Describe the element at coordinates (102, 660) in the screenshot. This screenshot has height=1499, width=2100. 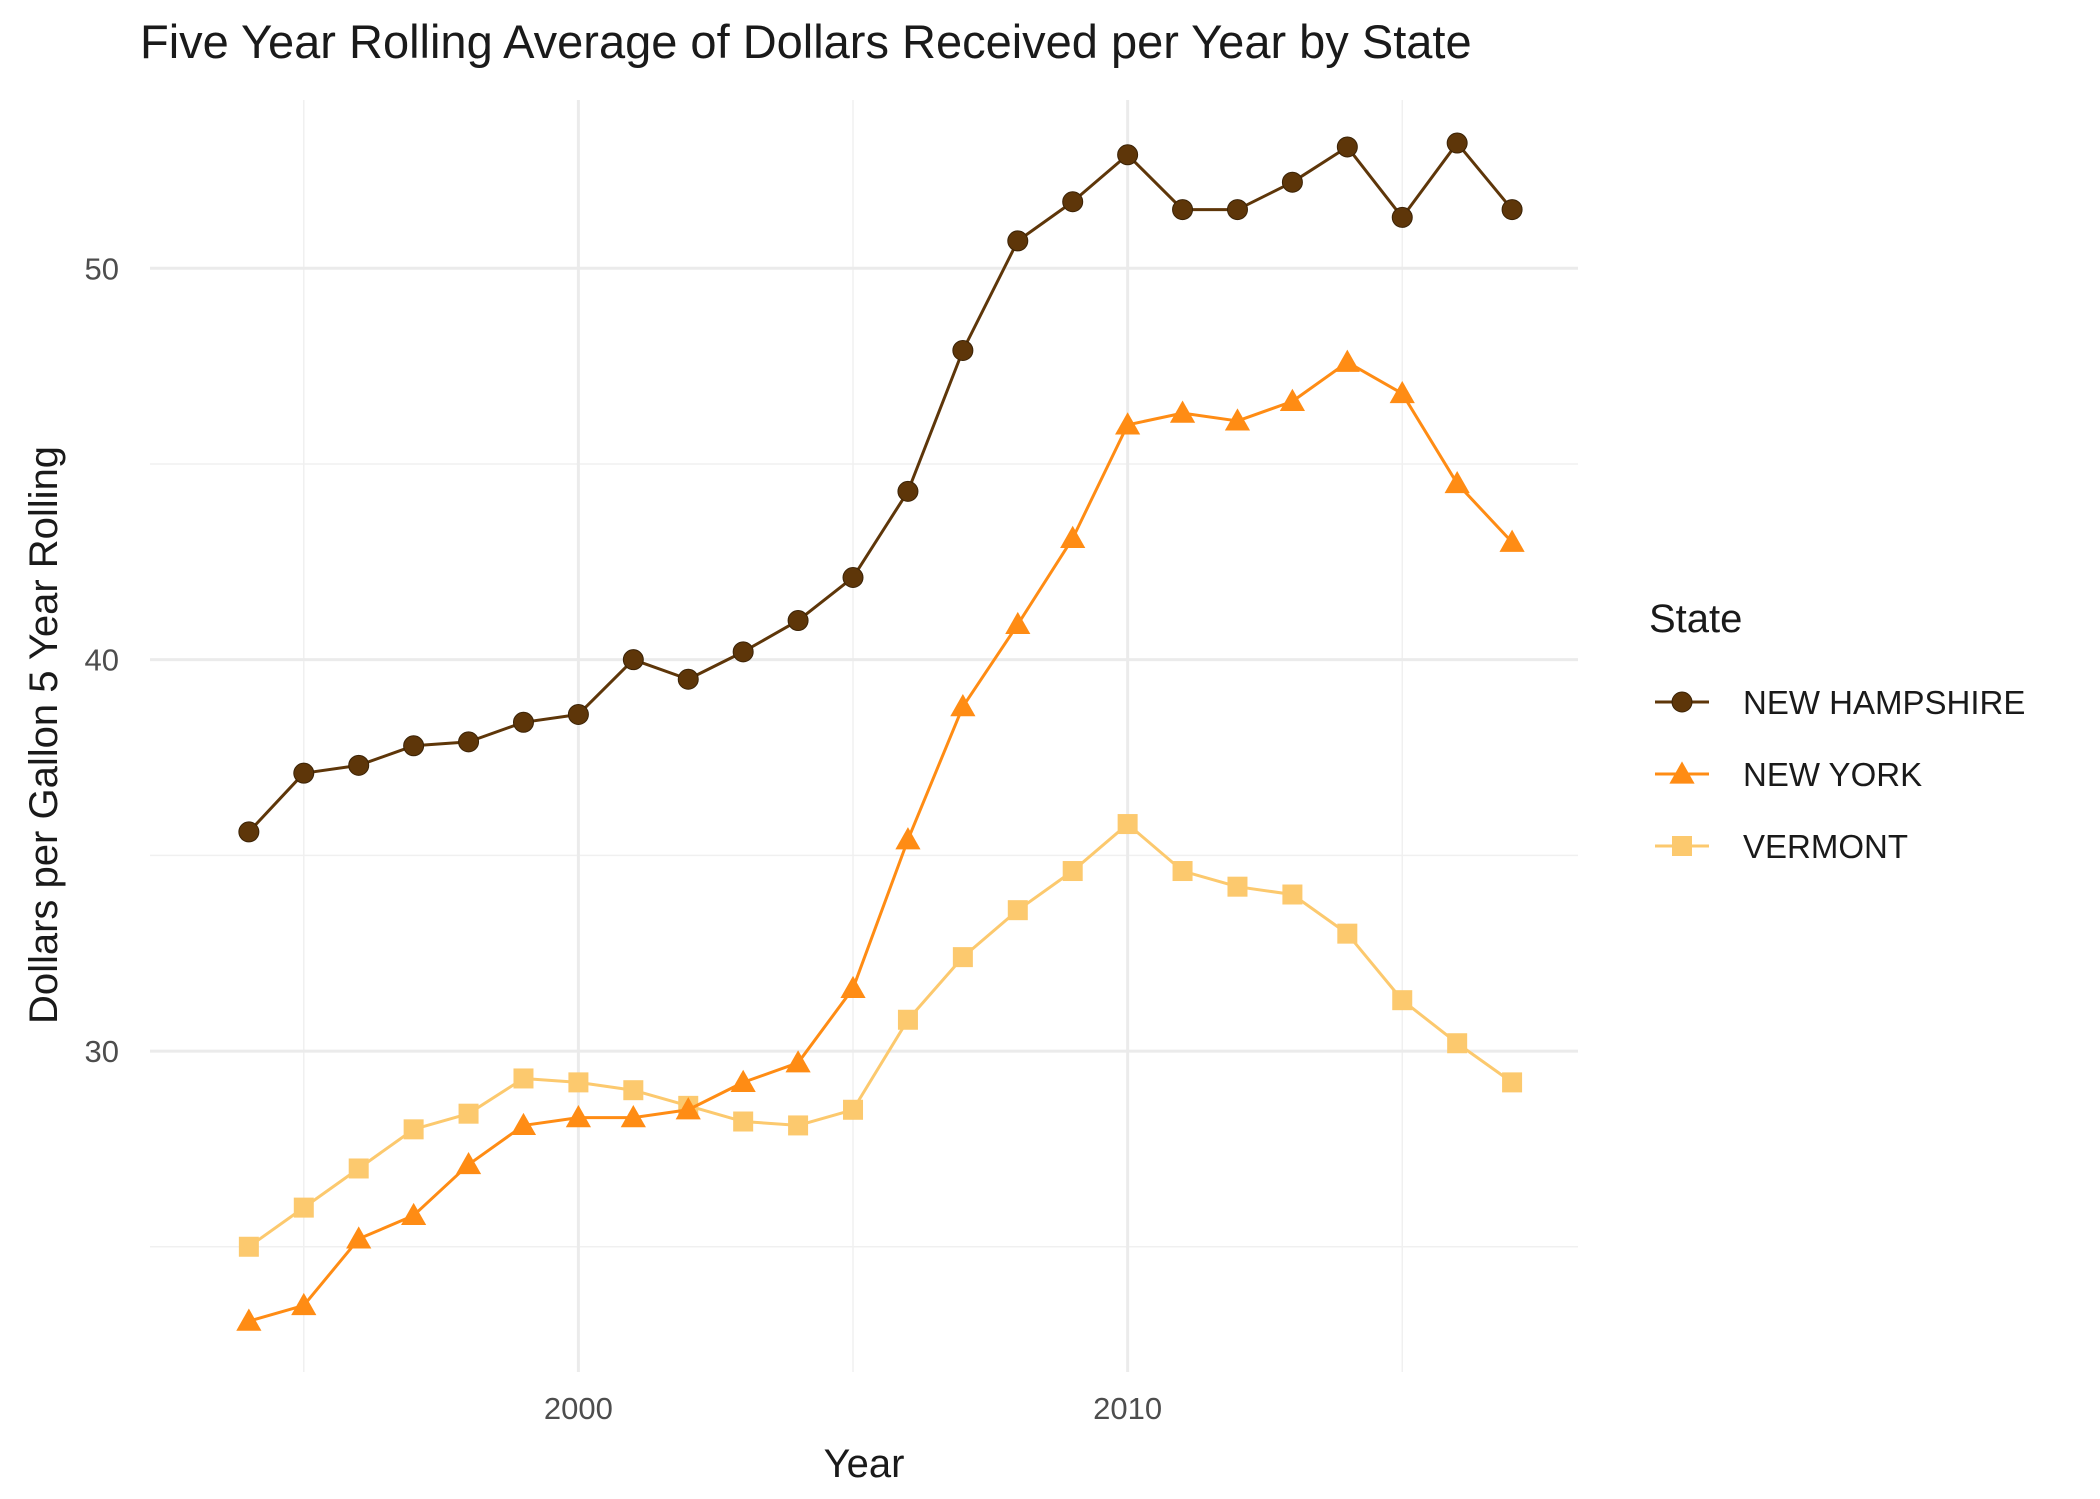
I see `y-tick-label: 40` at that location.